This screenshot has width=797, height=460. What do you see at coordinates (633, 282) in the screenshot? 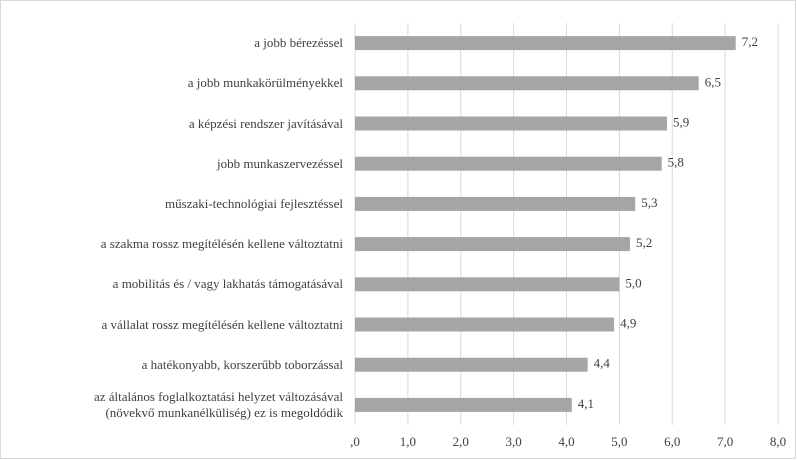
I see `value-label: 5,0` at bounding box center [633, 282].